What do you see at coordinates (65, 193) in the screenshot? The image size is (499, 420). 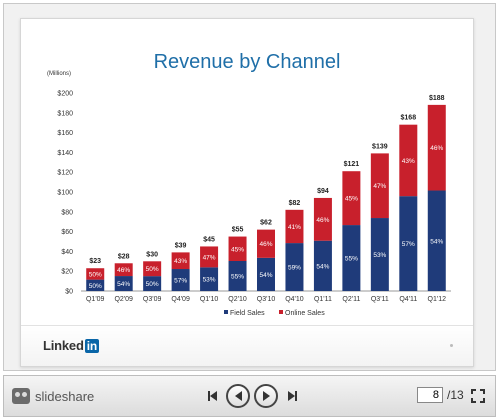 I see `y-tick-label: $100` at bounding box center [65, 193].